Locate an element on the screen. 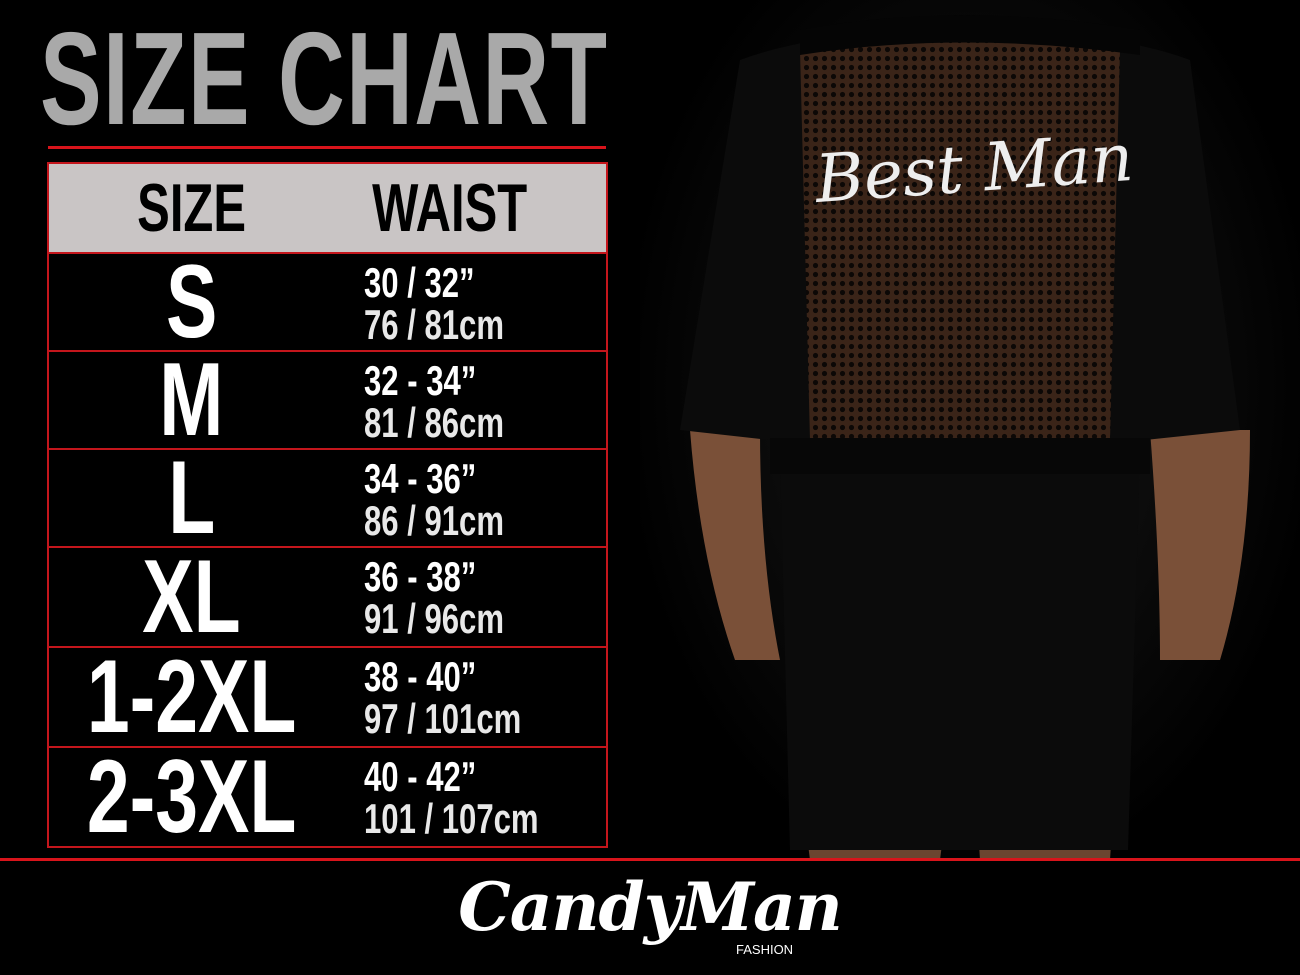 The image size is (1300, 975). table-row: M 32 - 34” 81 / 86cm is located at coordinates (327, 400).